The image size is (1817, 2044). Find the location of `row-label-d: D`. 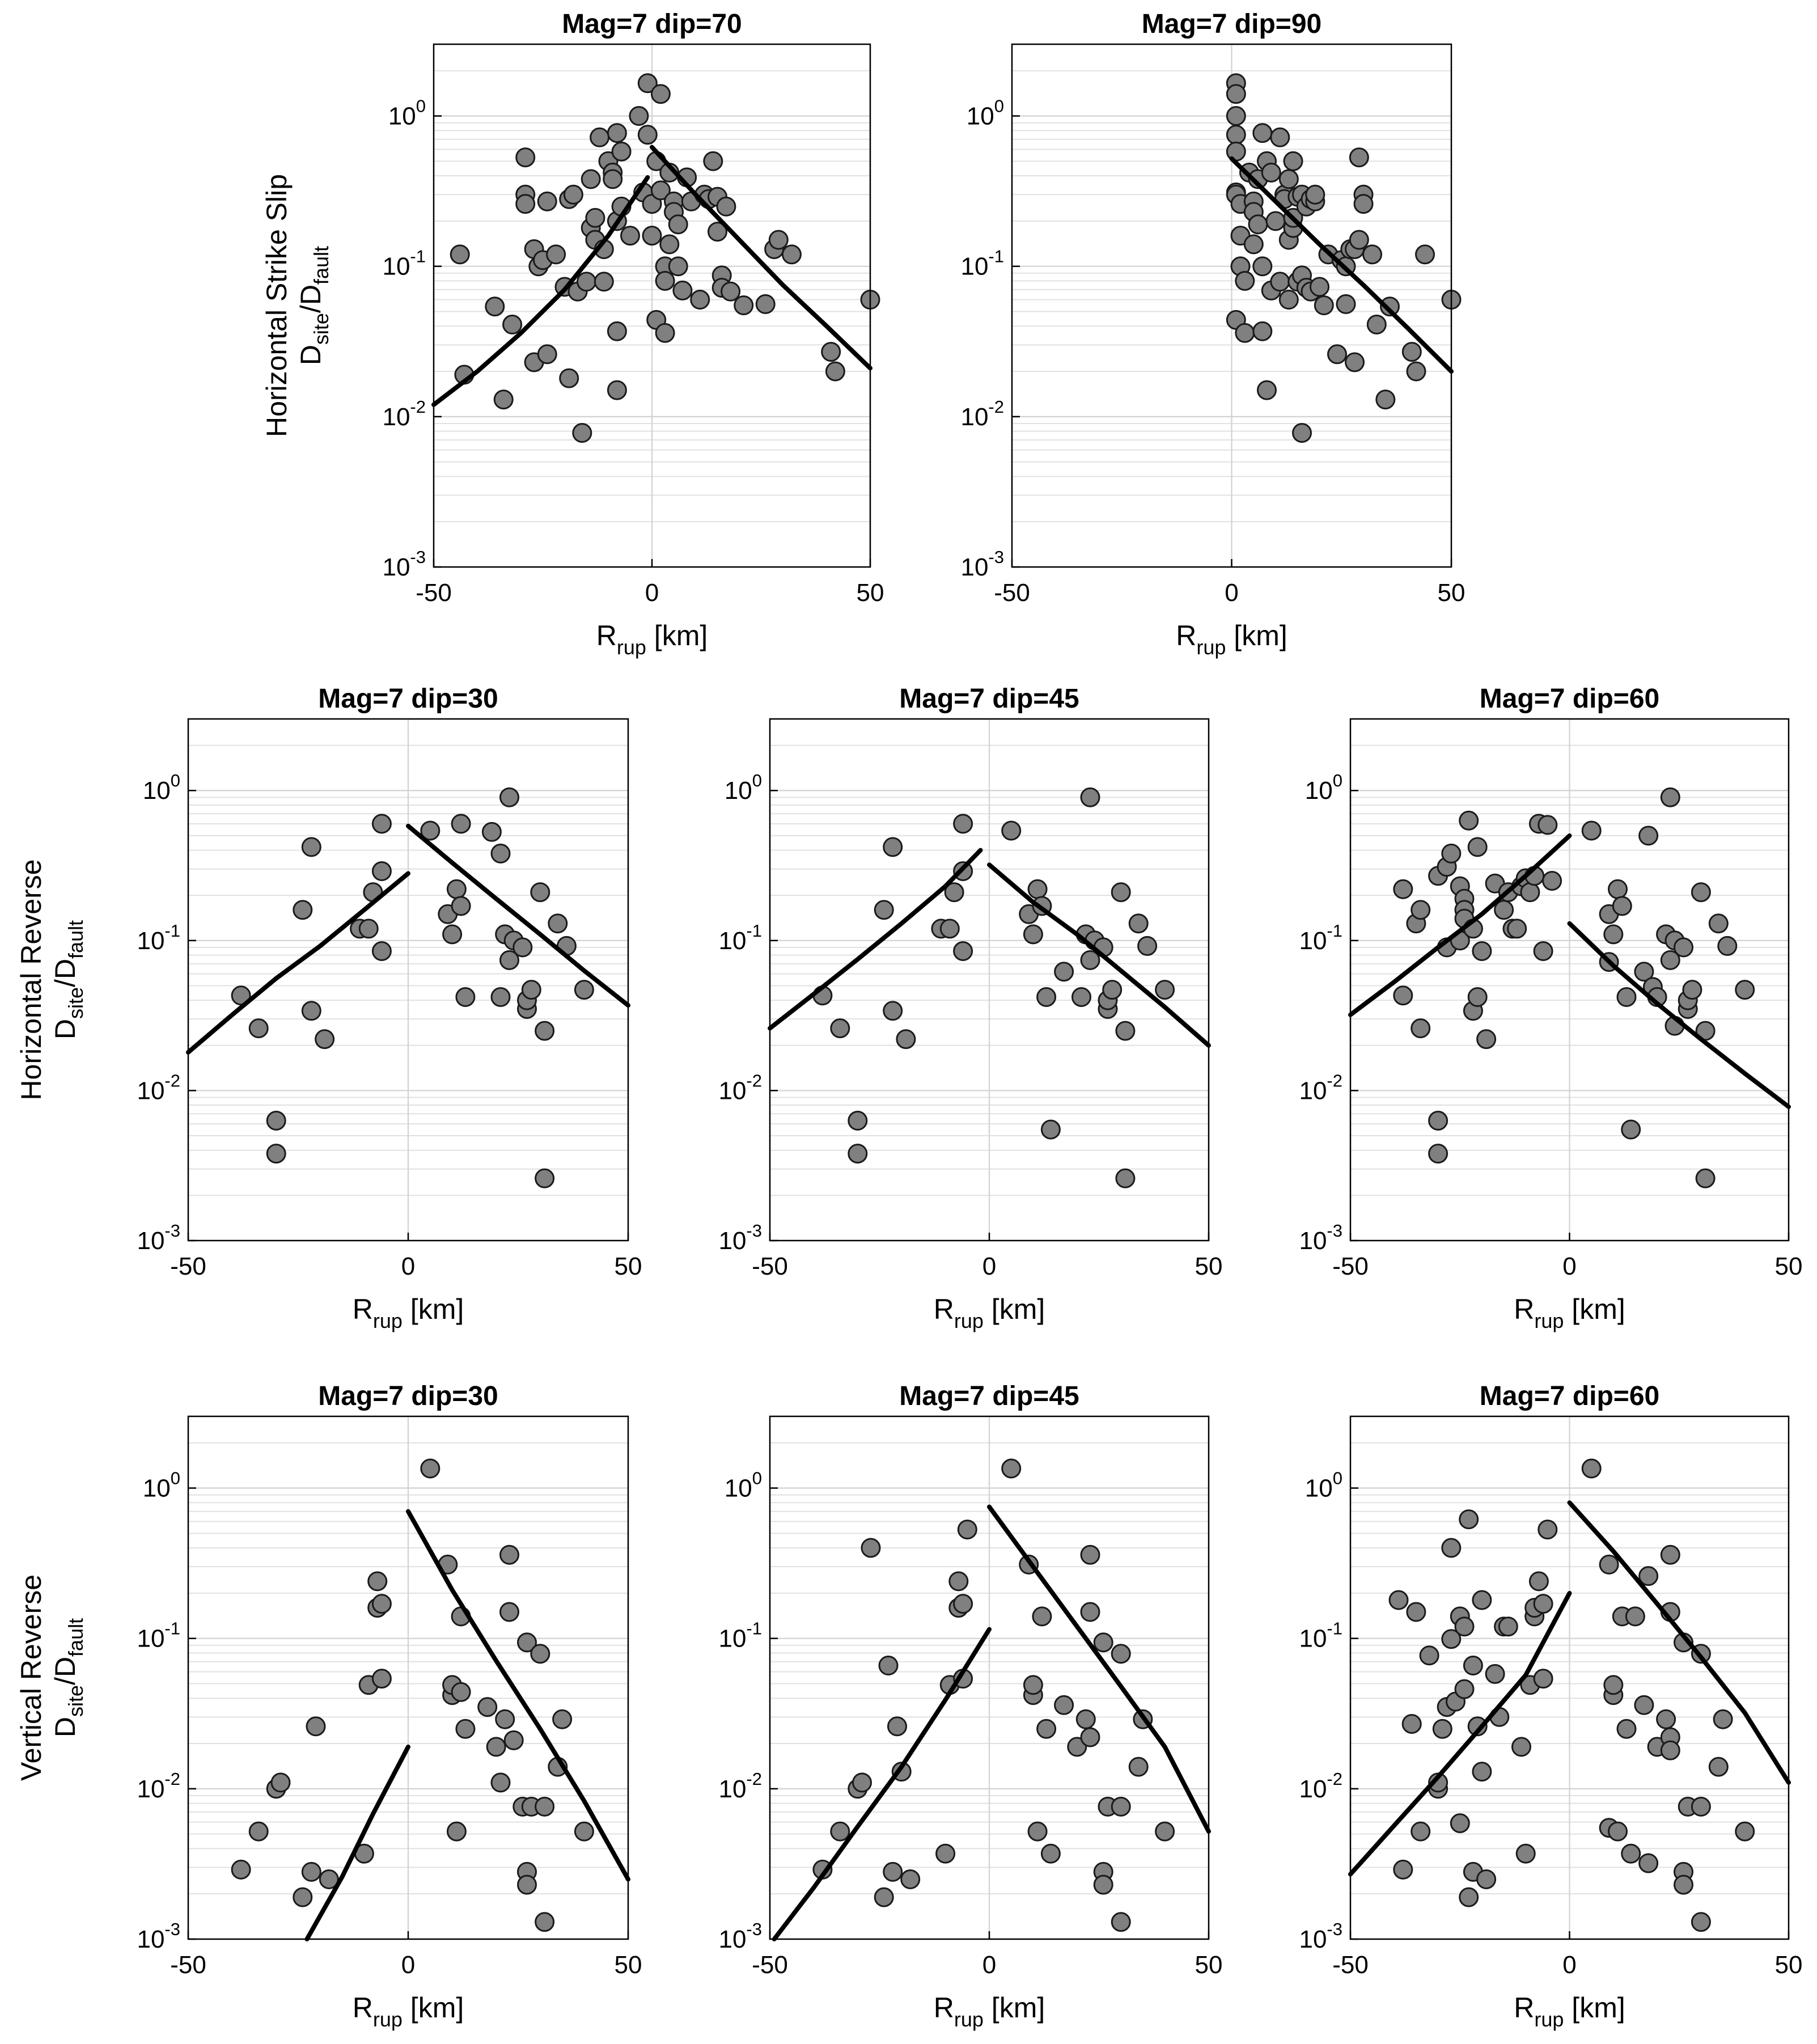

row-label-d: D is located at coordinates (65, 1029).